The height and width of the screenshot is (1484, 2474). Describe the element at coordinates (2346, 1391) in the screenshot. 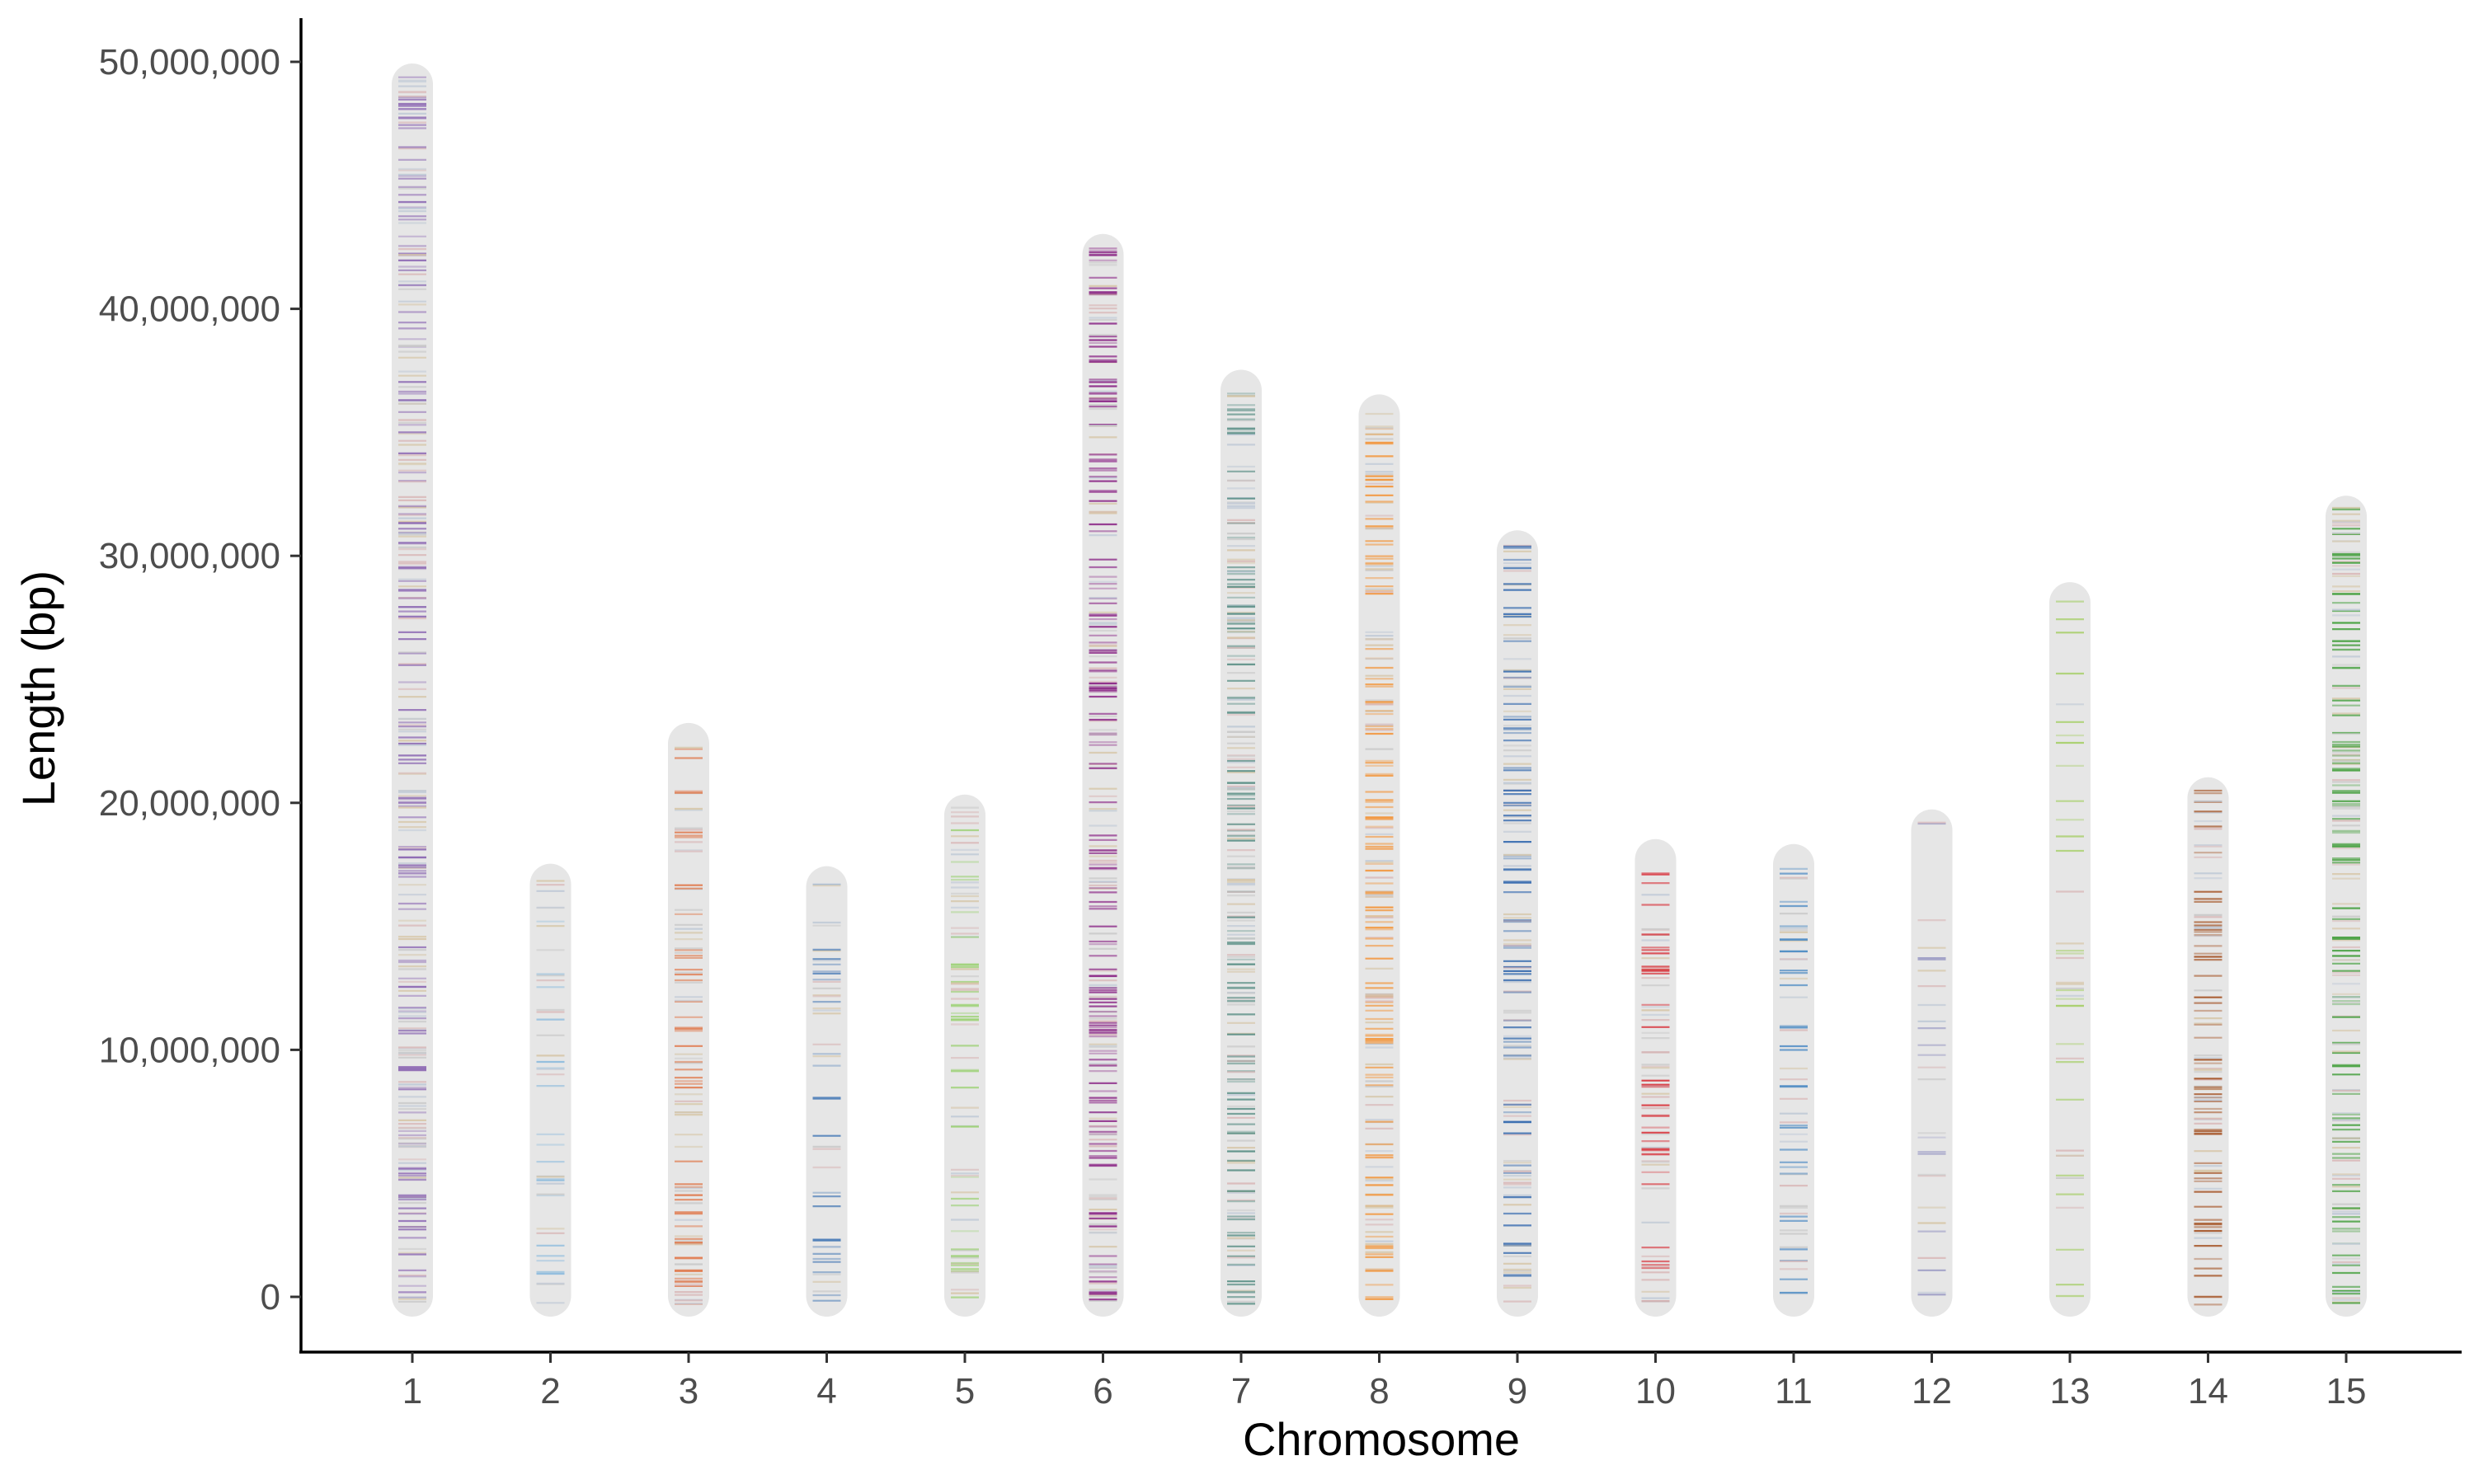

I see `x-tick-label: 15` at that location.